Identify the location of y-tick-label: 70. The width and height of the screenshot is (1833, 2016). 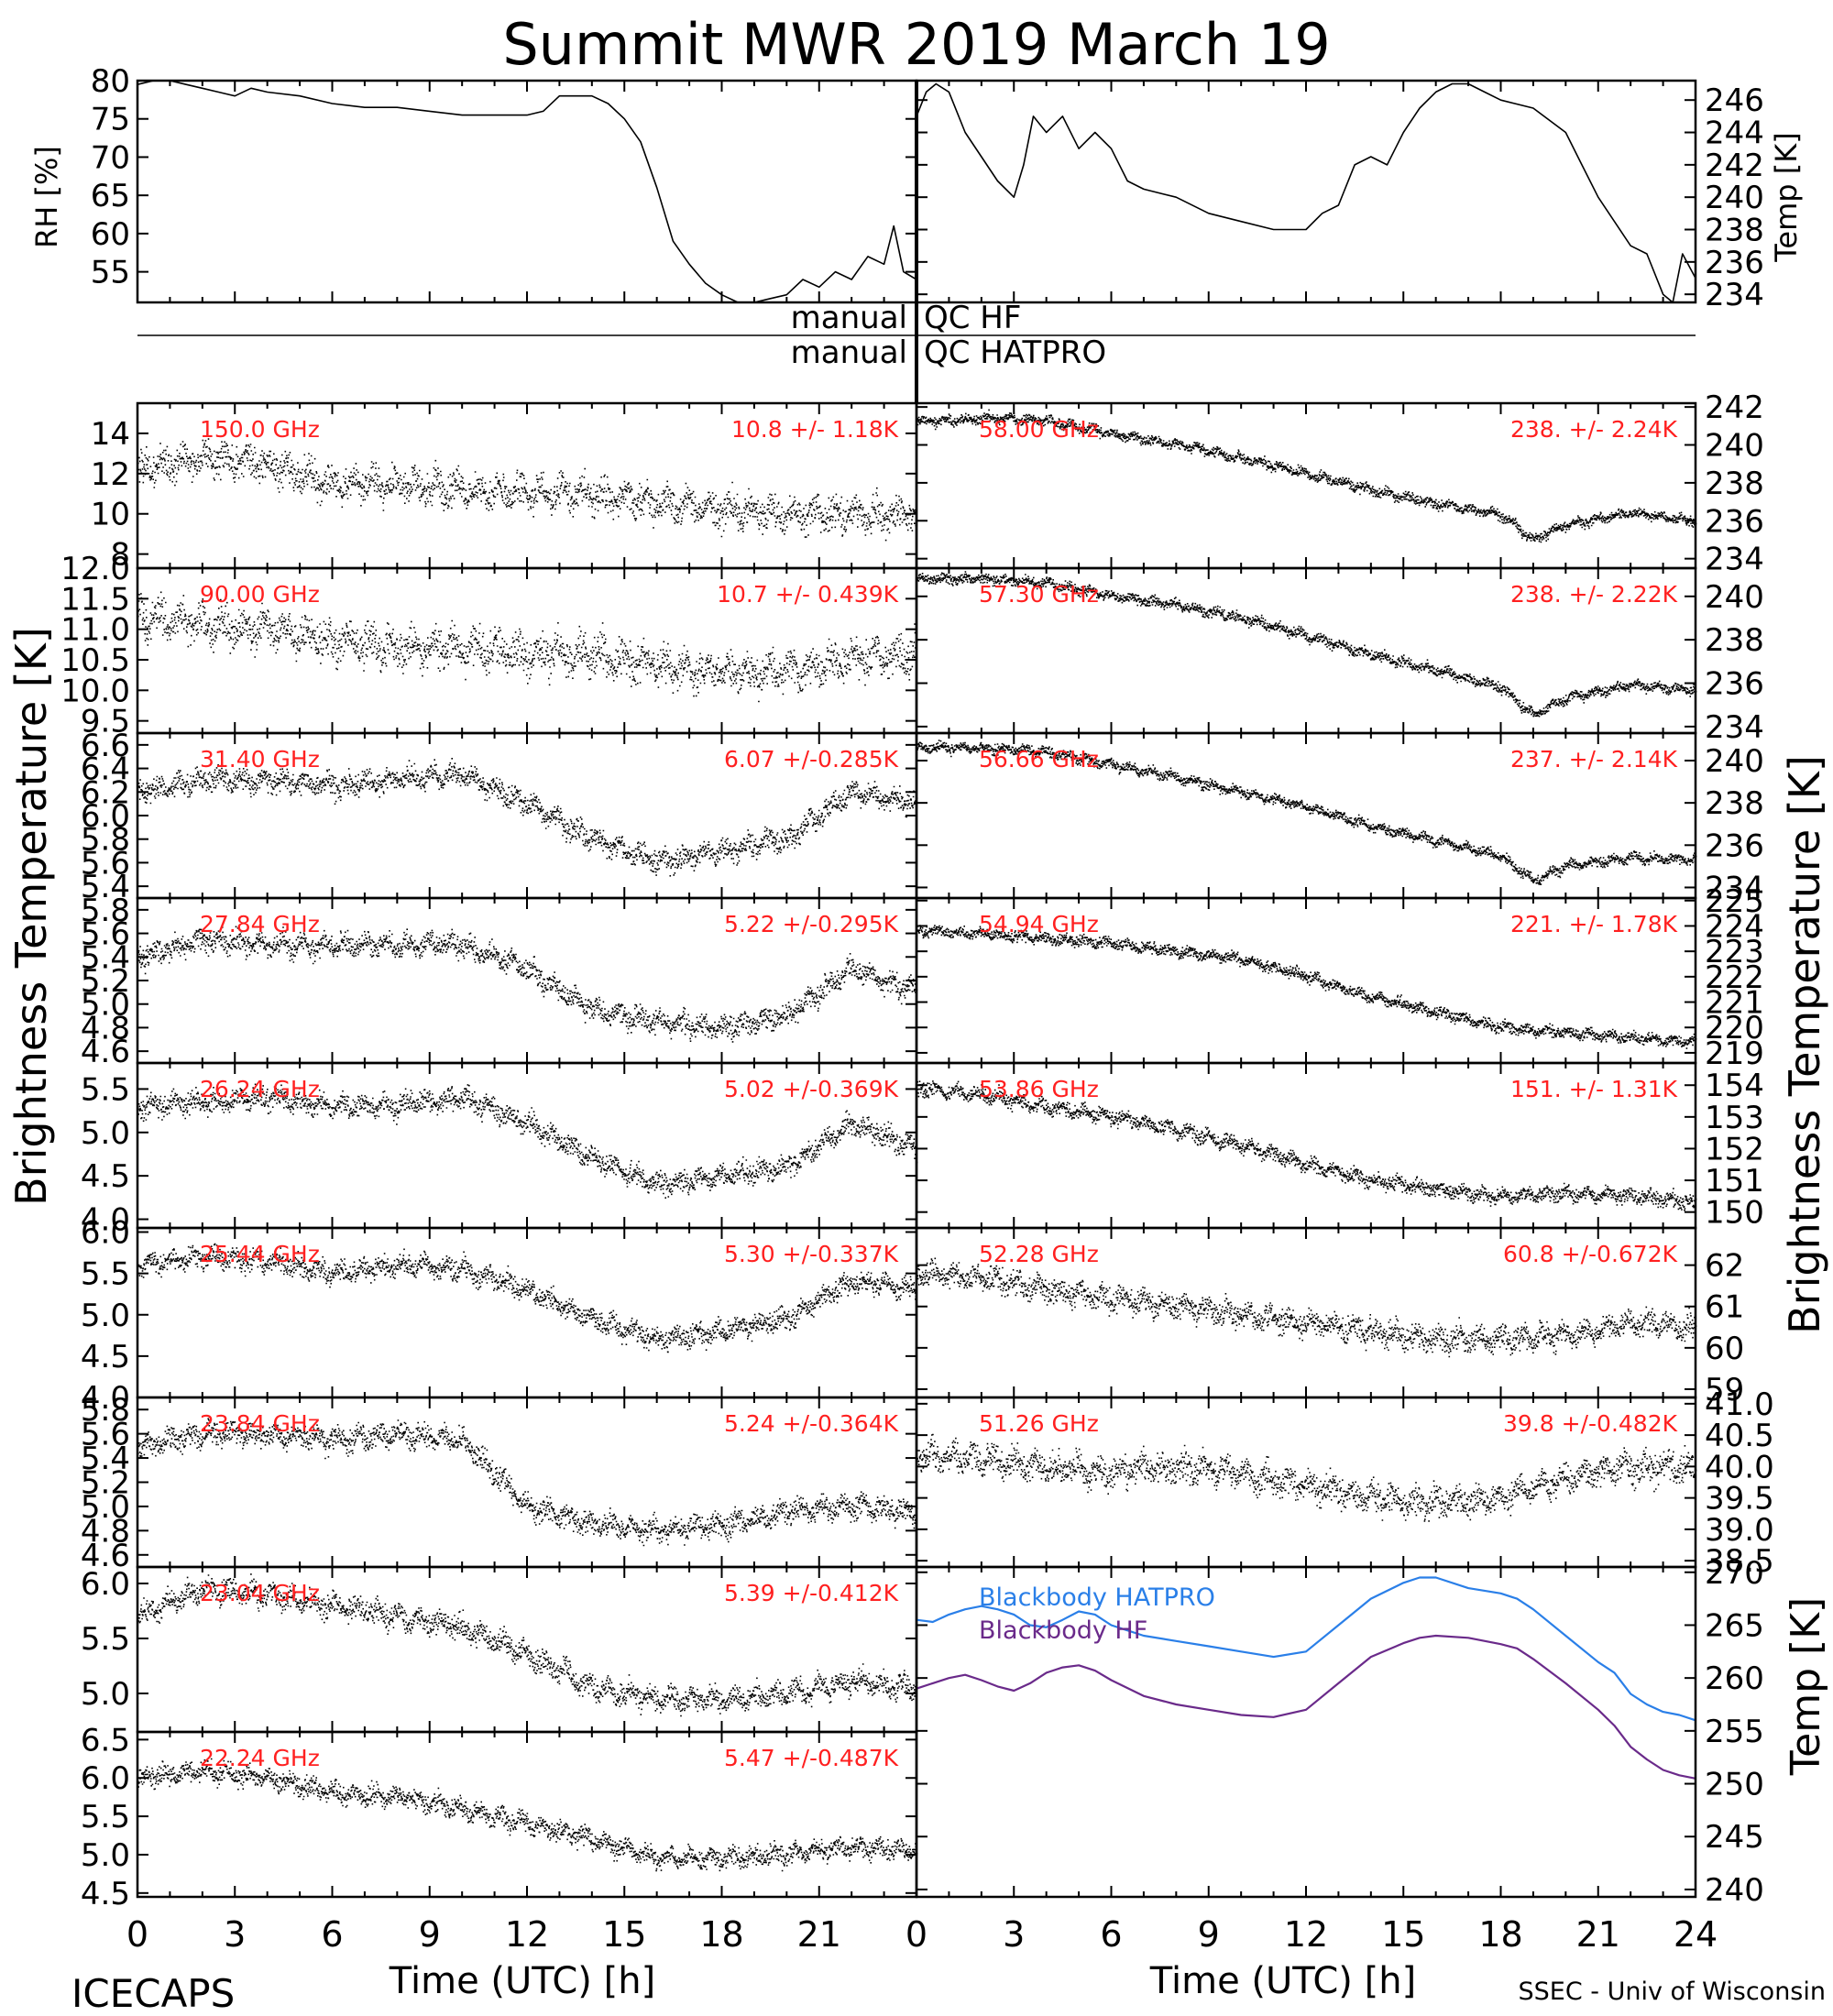
(110, 157).